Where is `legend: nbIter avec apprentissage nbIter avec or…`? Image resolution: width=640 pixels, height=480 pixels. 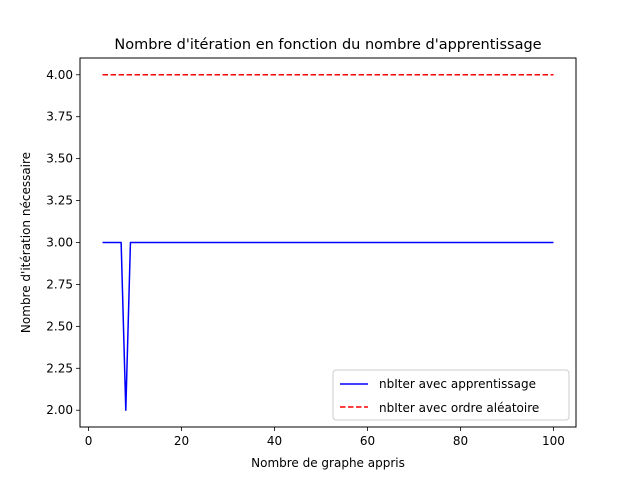
legend: nbIter avec apprentissage nbIter avec or… is located at coordinates (451, 395).